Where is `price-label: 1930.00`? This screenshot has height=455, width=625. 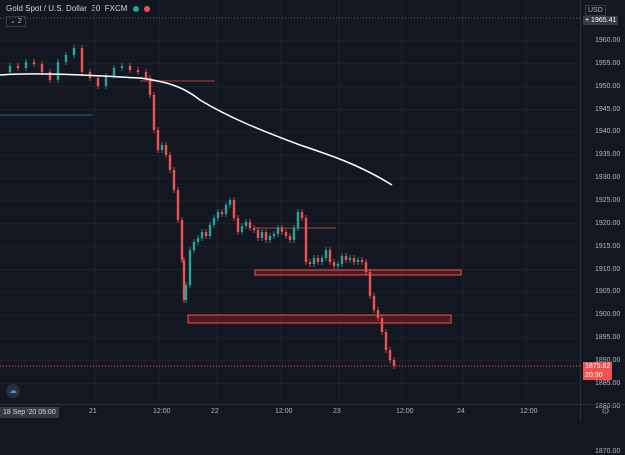
price-label: 1930.00 is located at coordinates (608, 178).